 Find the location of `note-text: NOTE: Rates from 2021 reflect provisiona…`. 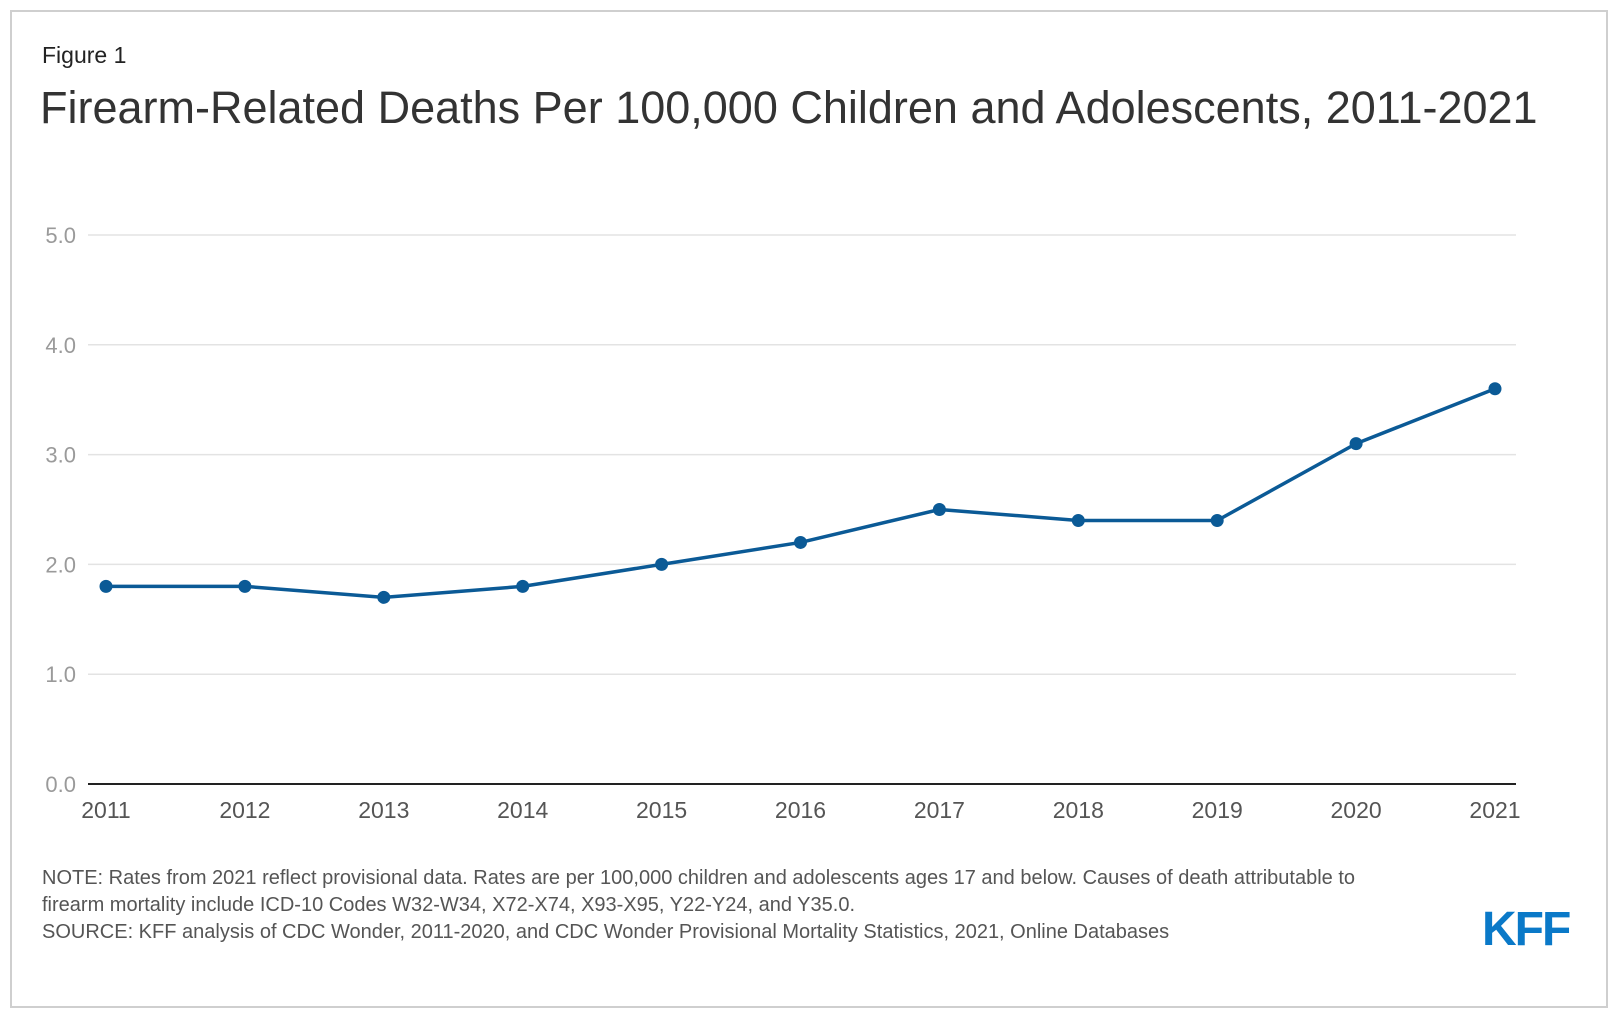

note-text: NOTE: Rates from 2021 reflect provisiona… is located at coordinates (699, 891).